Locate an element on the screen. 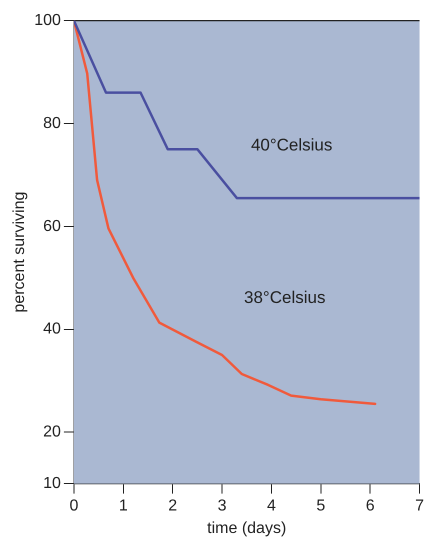 The height and width of the screenshot is (546, 435). x-tick-label: 0 is located at coordinates (73, 506).